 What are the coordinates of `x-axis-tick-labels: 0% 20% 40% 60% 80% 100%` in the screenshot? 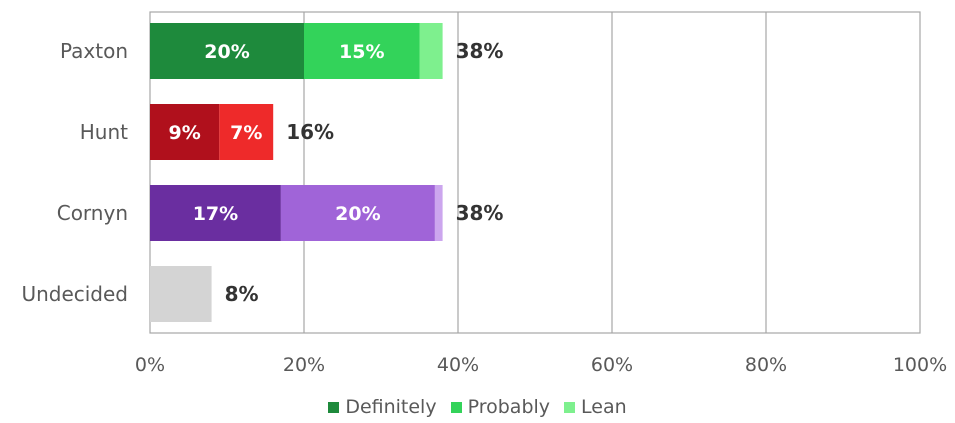 It's located at (541, 365).